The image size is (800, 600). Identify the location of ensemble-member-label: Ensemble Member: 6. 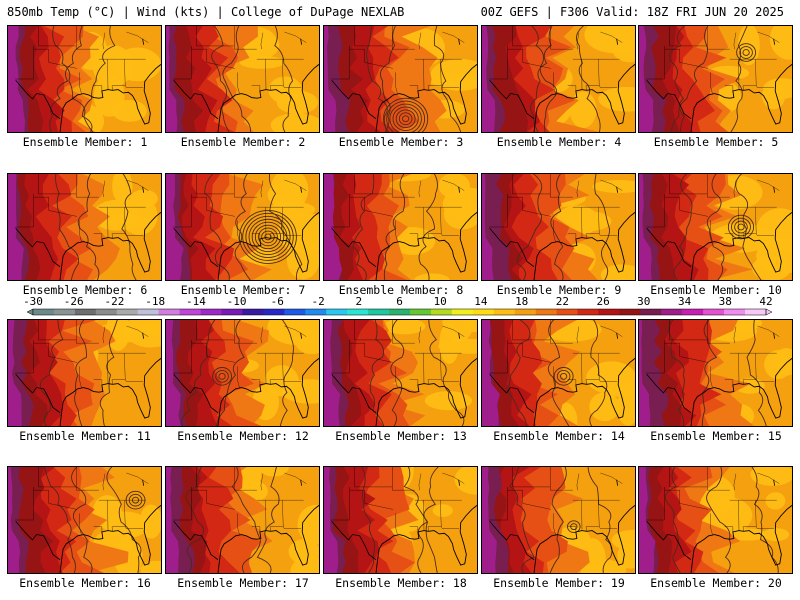
(85, 290).